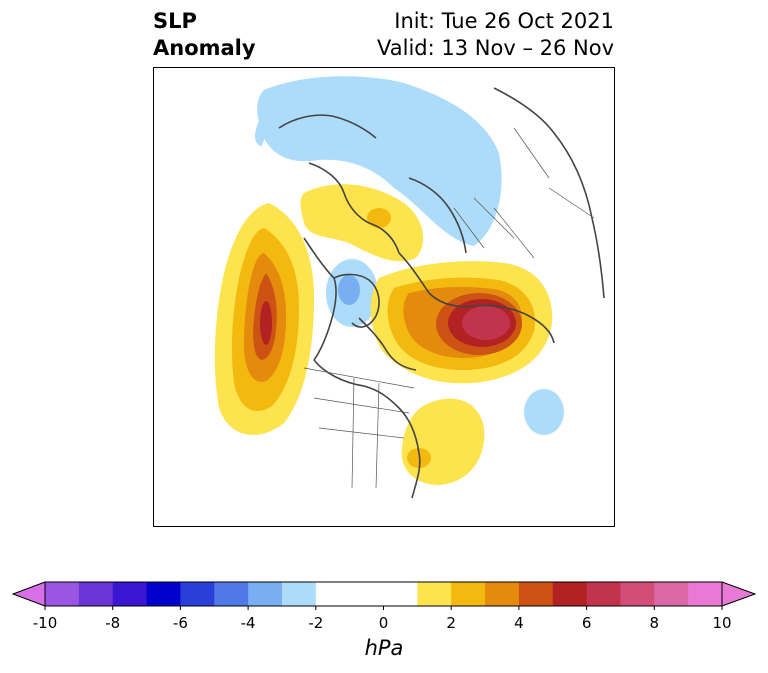  What do you see at coordinates (451, 623) in the screenshot?
I see `colorbar-tick-label: 2` at bounding box center [451, 623].